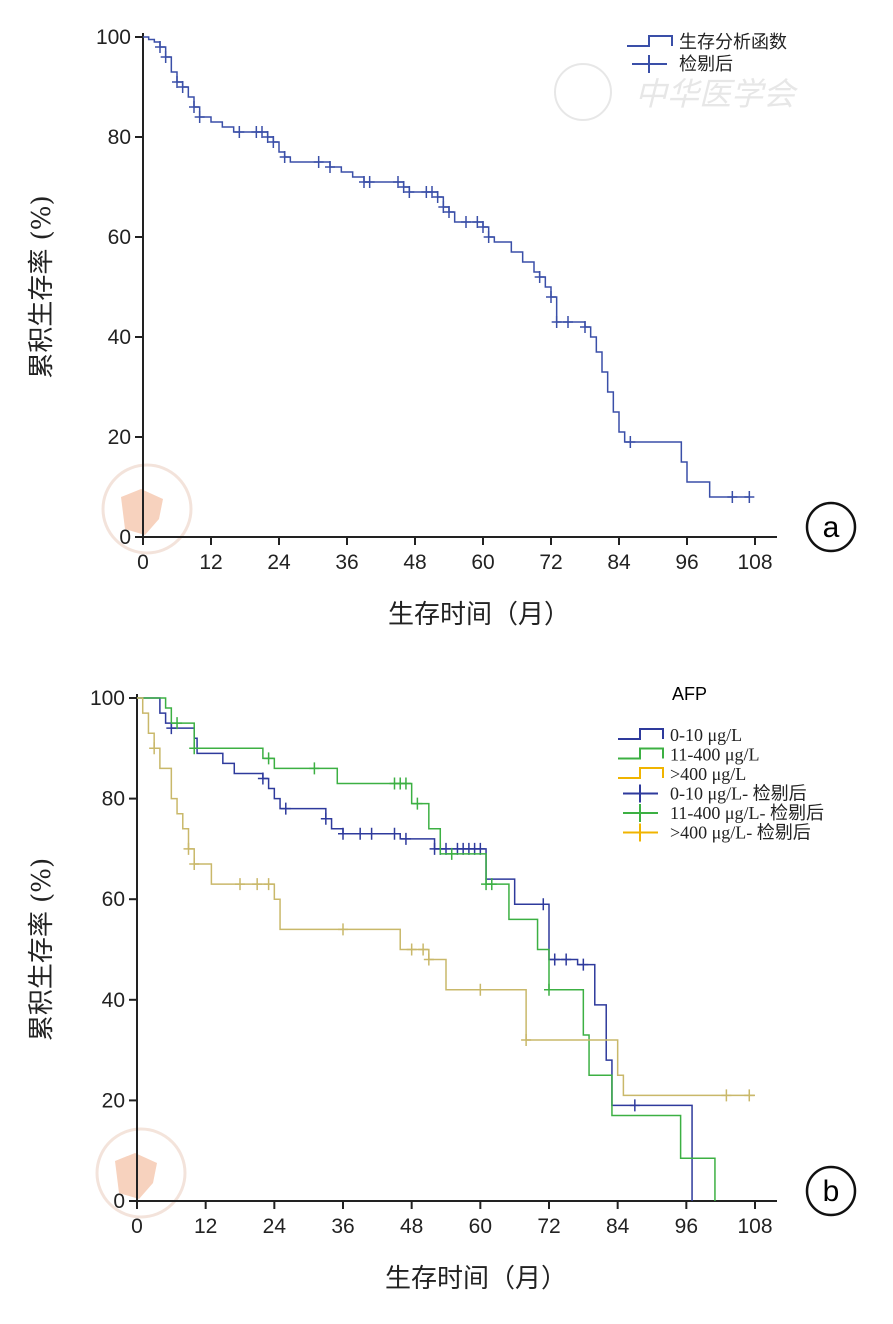 This screenshot has width=893, height=1324. Describe the element at coordinates (733, 42) in the screenshot. I see `legend-entry: 生存分析函数` at that location.